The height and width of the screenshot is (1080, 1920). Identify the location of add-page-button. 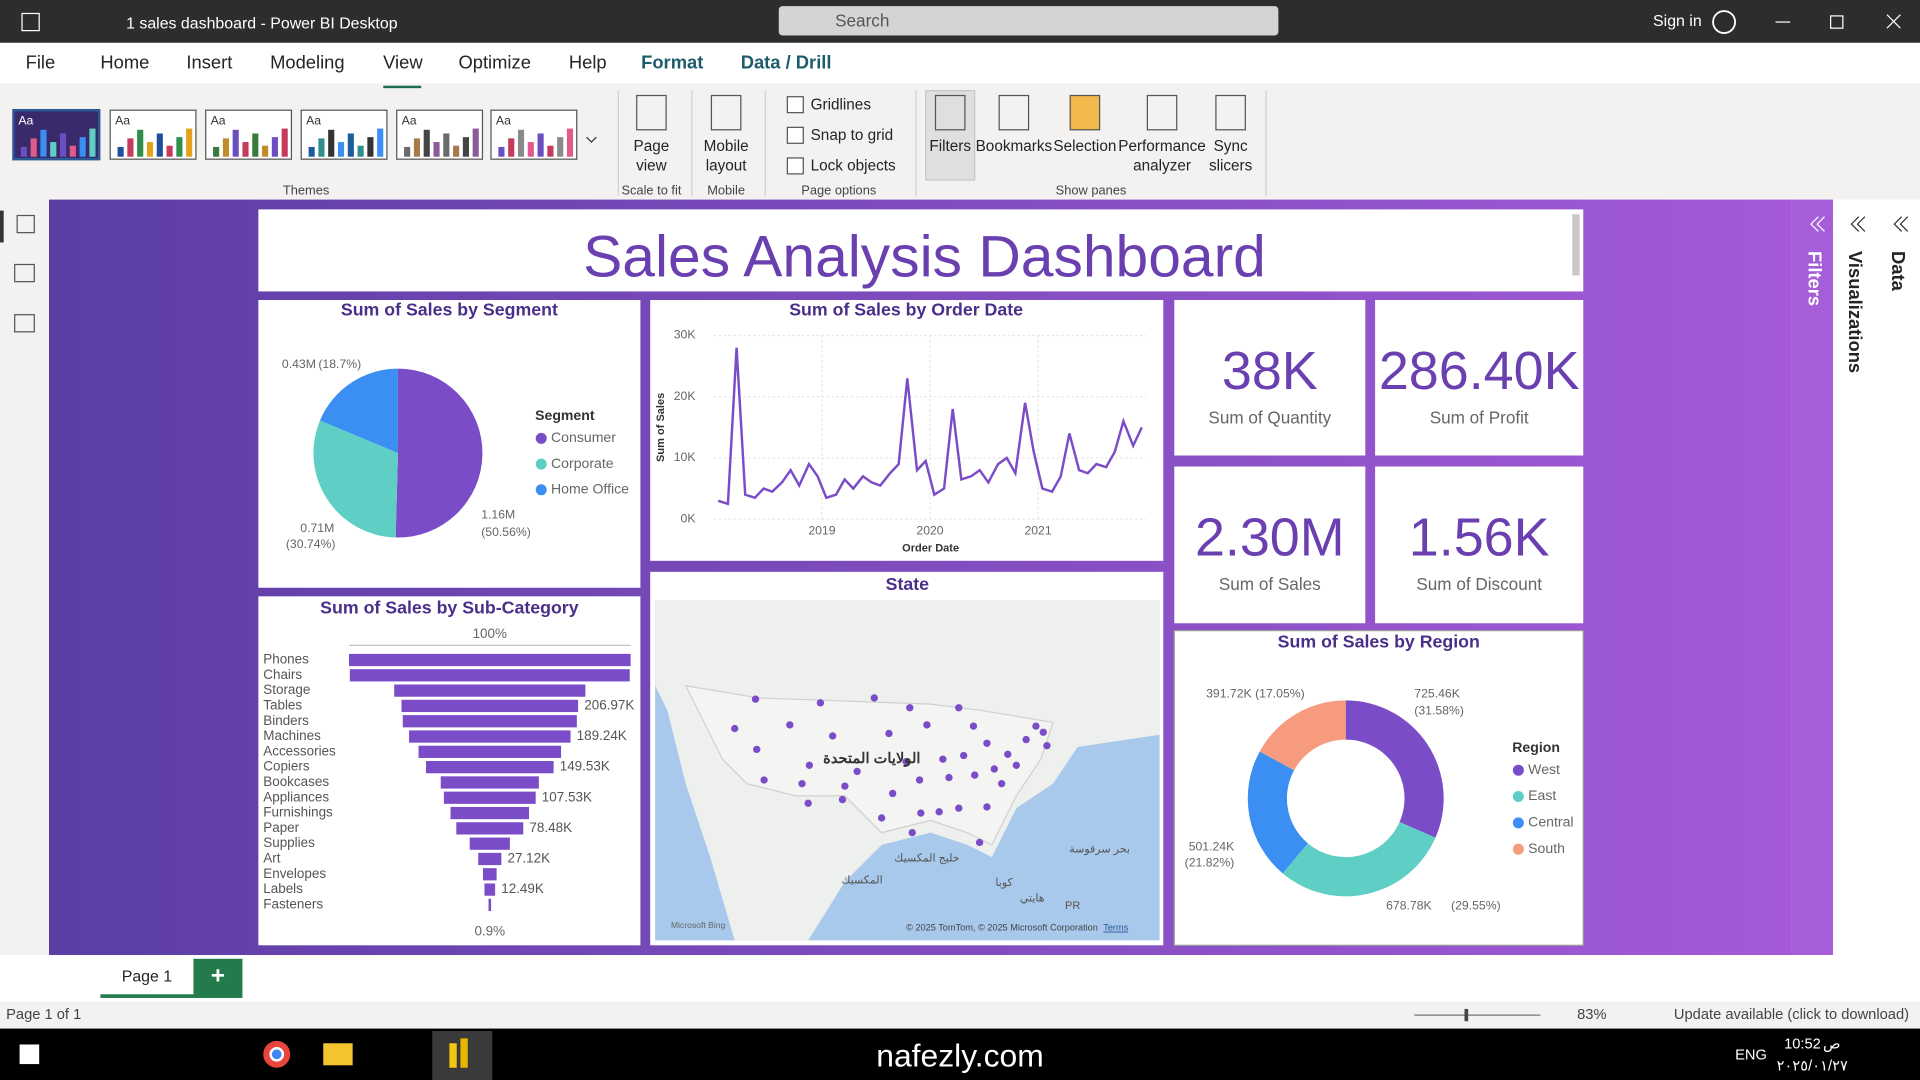
(218, 978).